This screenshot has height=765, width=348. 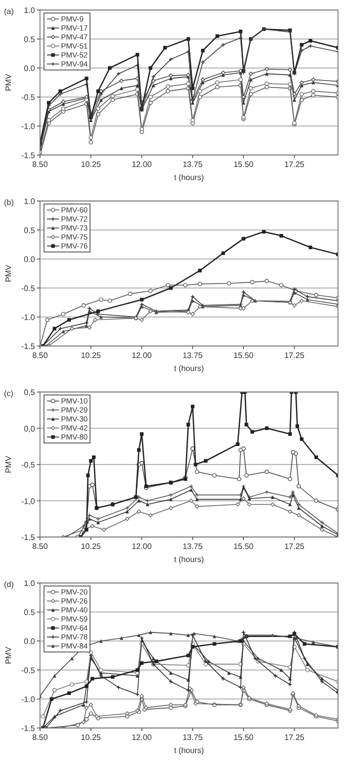 I want to click on chart-title: (c), so click(x=9, y=393).